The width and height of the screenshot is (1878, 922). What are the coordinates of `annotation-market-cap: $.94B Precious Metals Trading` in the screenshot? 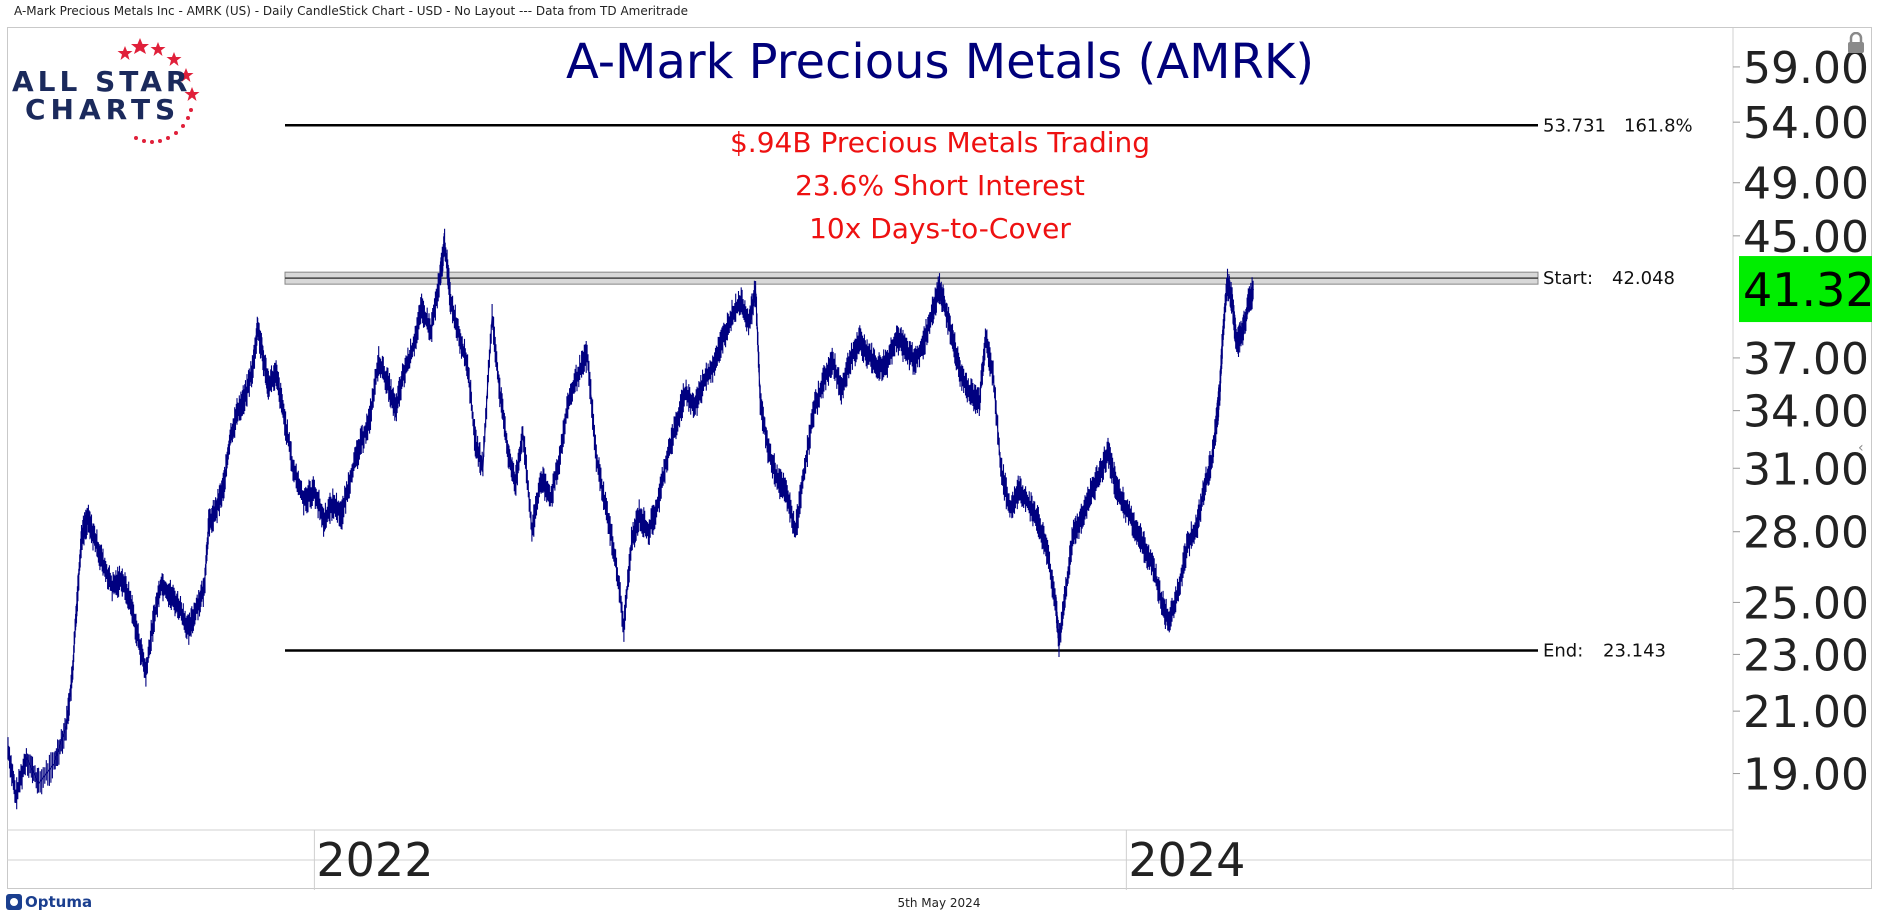 It's located at (940, 142).